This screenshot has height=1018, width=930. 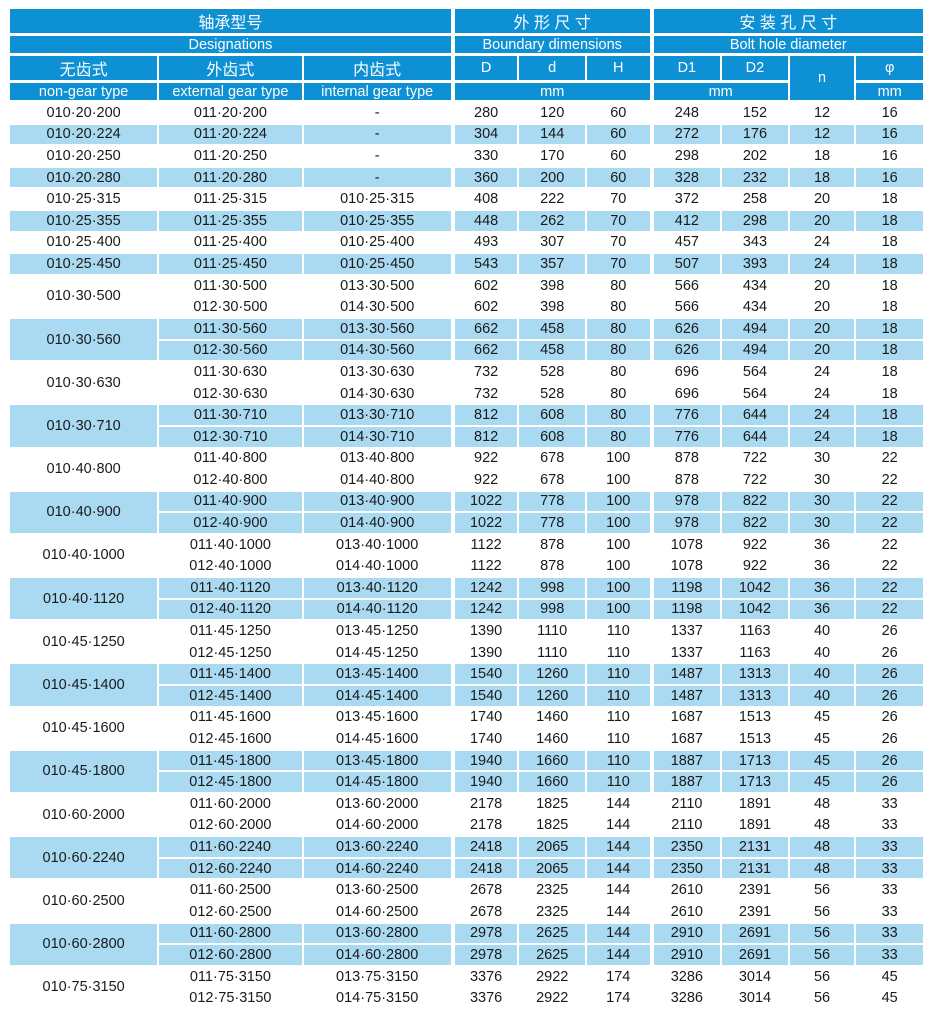 What do you see at coordinates (552, 544) in the screenshot?
I see `cell-d: 878` at bounding box center [552, 544].